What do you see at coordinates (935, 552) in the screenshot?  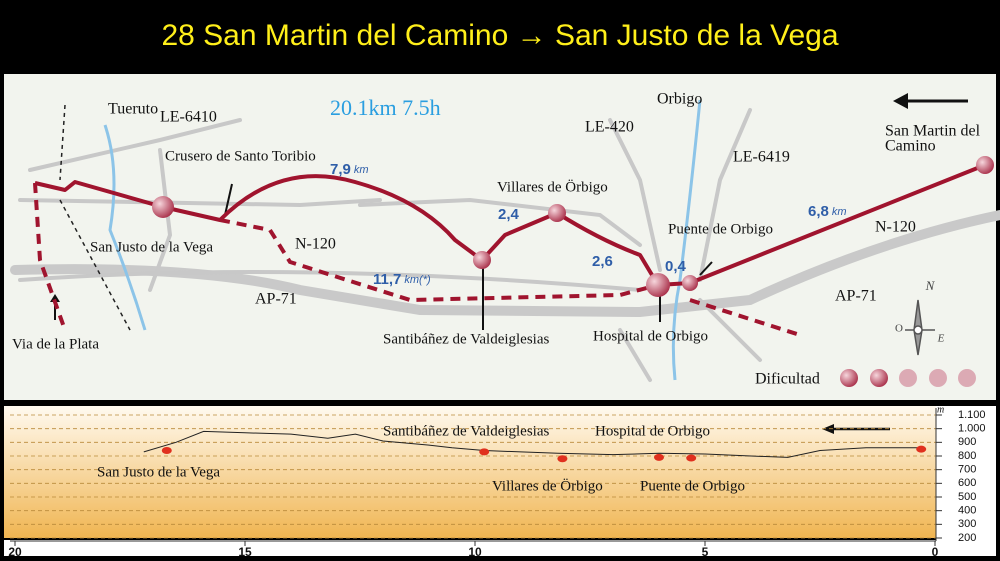 I see `x-tick-label: 0` at bounding box center [935, 552].